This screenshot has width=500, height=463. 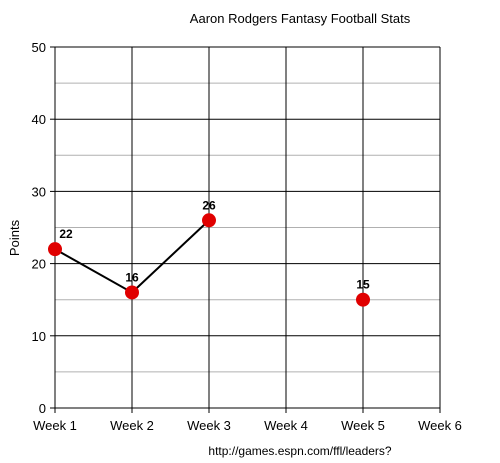 What do you see at coordinates (42, 408) in the screenshot?
I see `y-tick-label: 0` at bounding box center [42, 408].